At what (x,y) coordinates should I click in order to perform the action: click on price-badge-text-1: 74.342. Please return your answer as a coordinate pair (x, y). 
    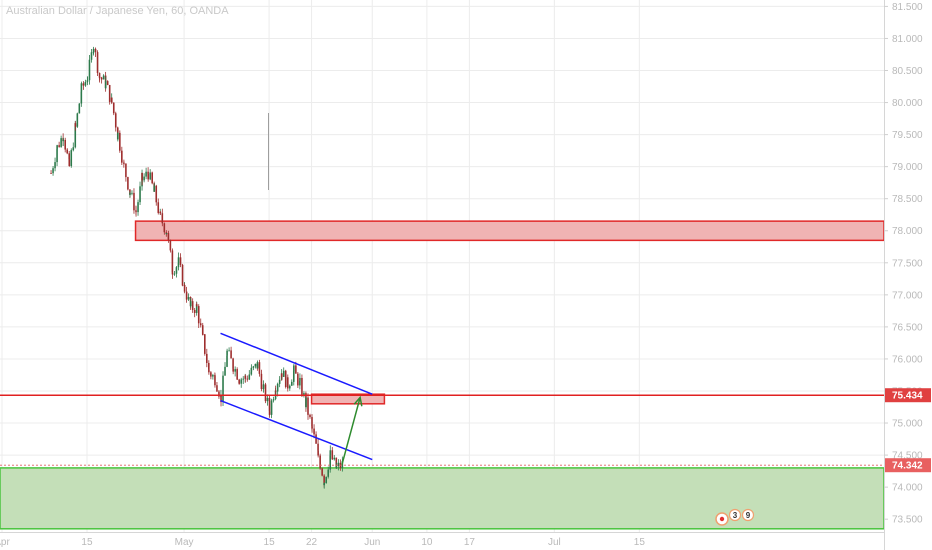
    Looking at the image, I should click on (907, 466).